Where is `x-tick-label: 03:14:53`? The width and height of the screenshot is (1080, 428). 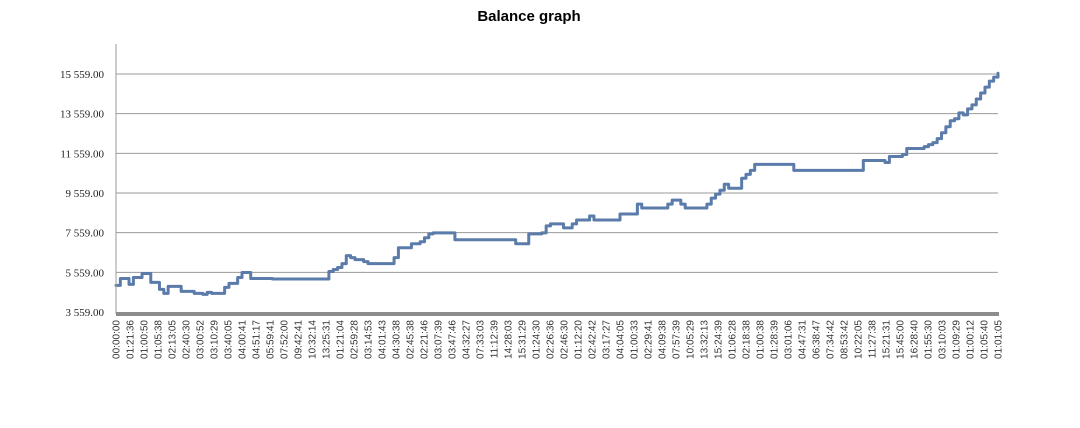
x-tick-label: 03:14:53 is located at coordinates (369, 339).